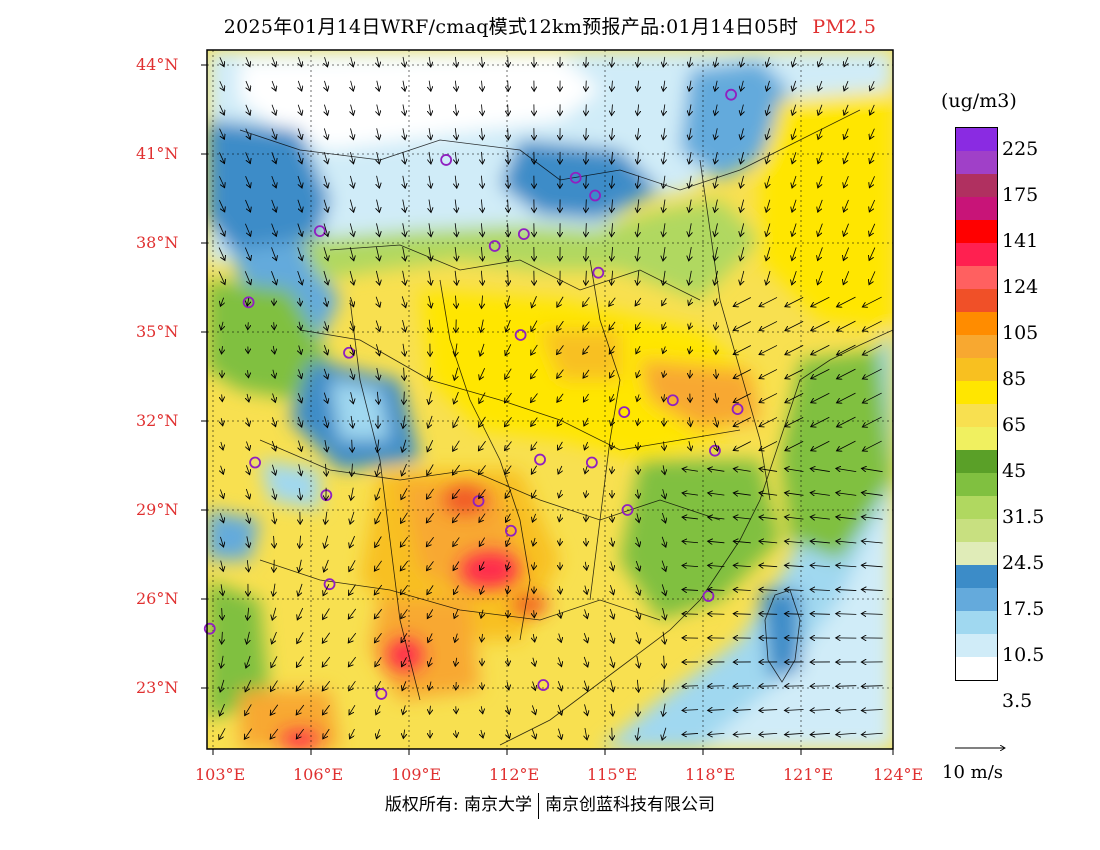  Describe the element at coordinates (575, 177) in the screenshot. I see `city-marker` at that location.